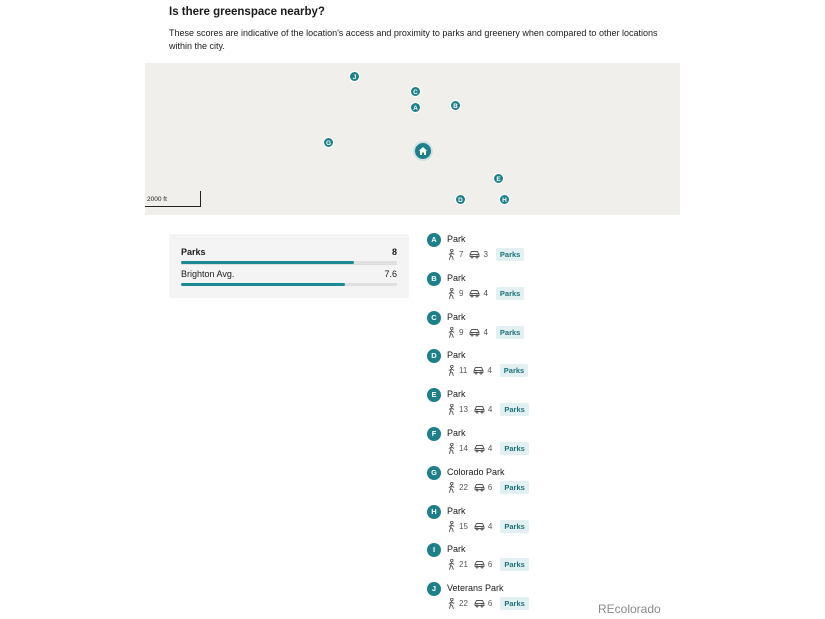  What do you see at coordinates (289, 266) in the screenshot?
I see `greenspace-score-card: Parks 8 Brighton Avg. 7.6` at bounding box center [289, 266].